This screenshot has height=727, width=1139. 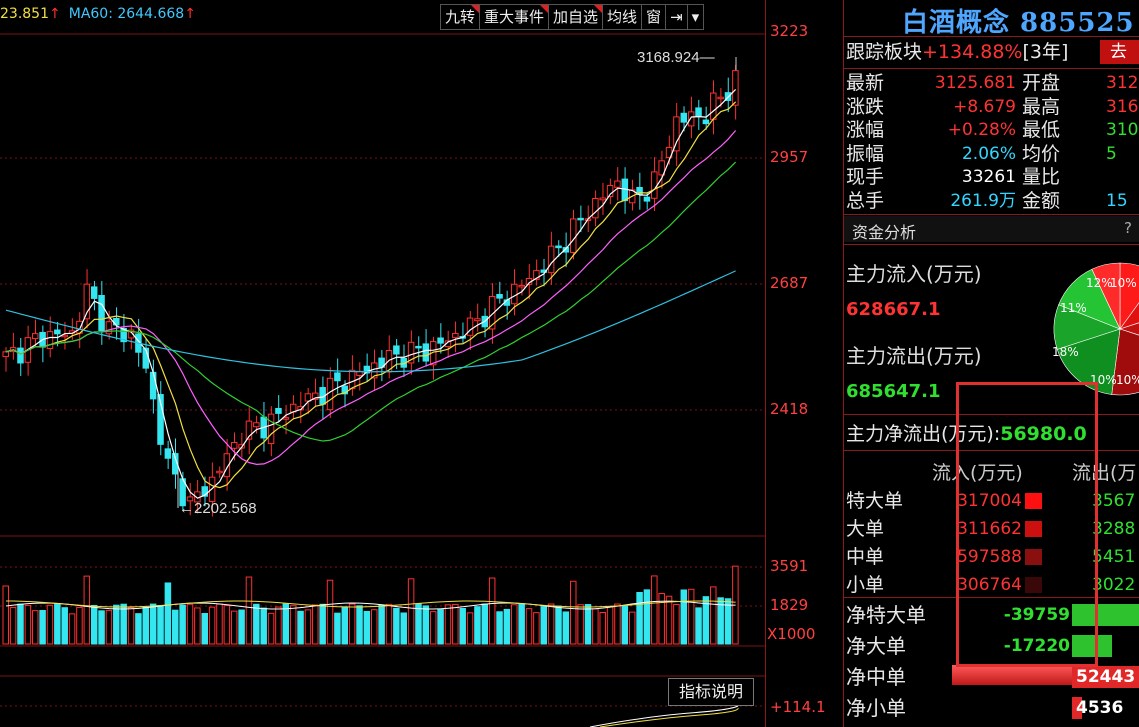 What do you see at coordinates (991, 130) in the screenshot?
I see `quote-row: 涨幅 +0.28% 最低 310` at bounding box center [991, 130].